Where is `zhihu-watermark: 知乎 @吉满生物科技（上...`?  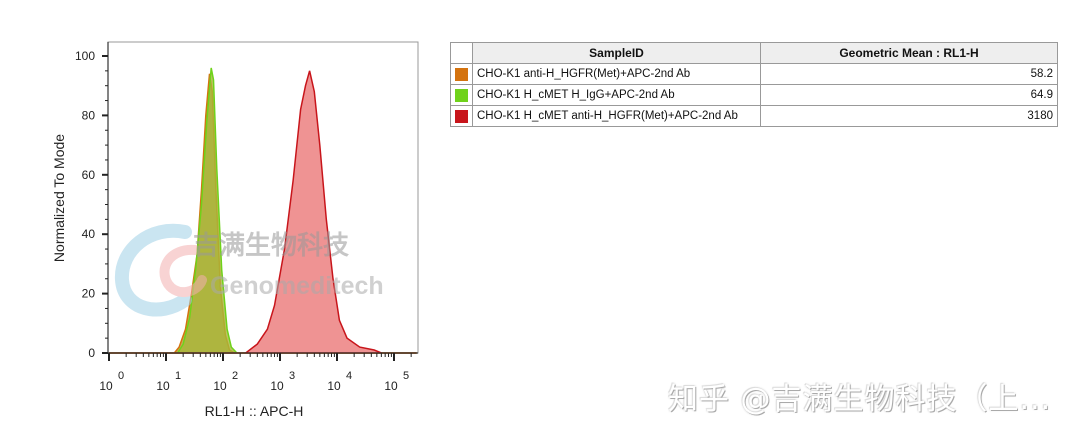 zhihu-watermark: 知乎 @吉满生物科技（上... is located at coordinates (860, 399).